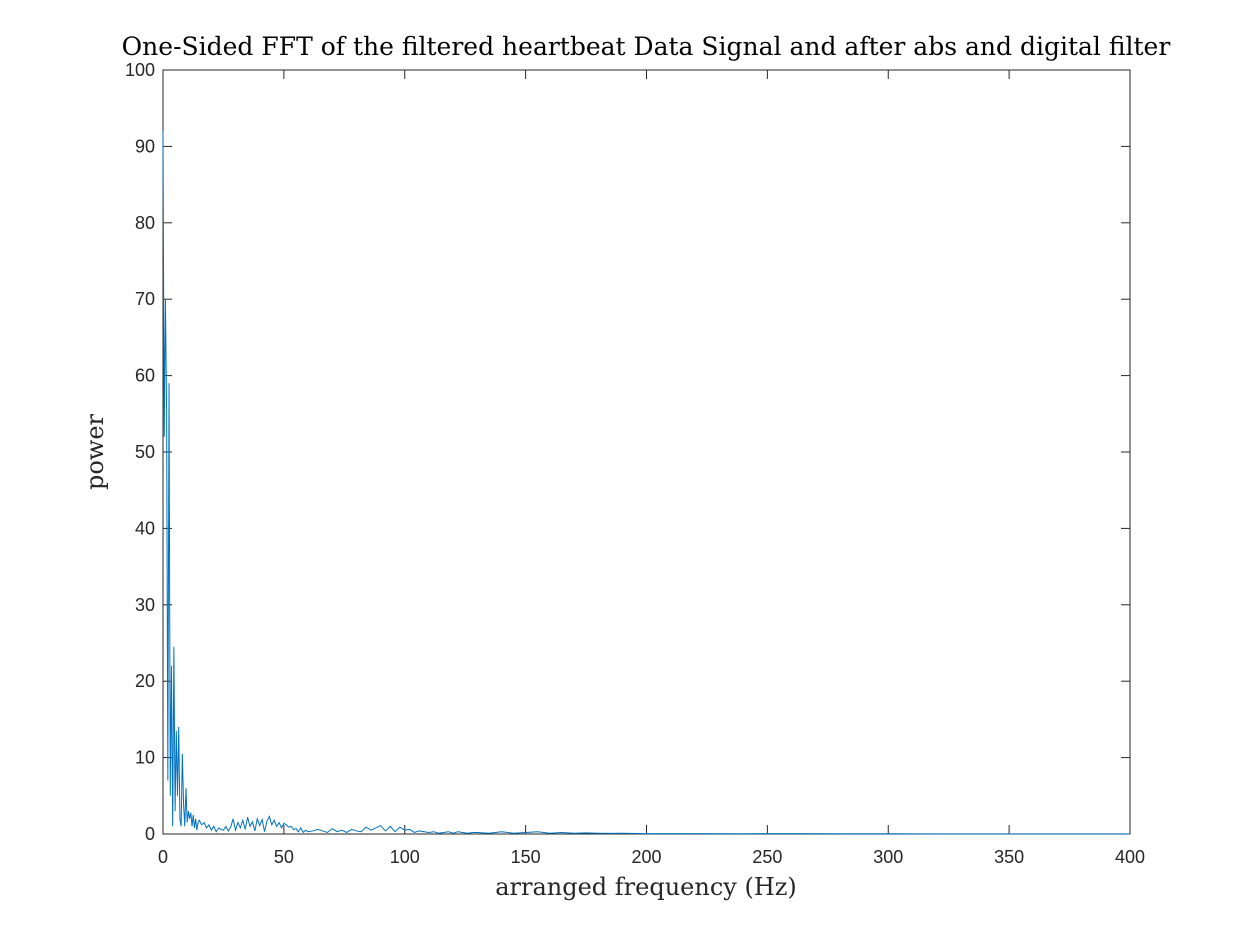  I want to click on x-tick-label: 150, so click(526, 857).